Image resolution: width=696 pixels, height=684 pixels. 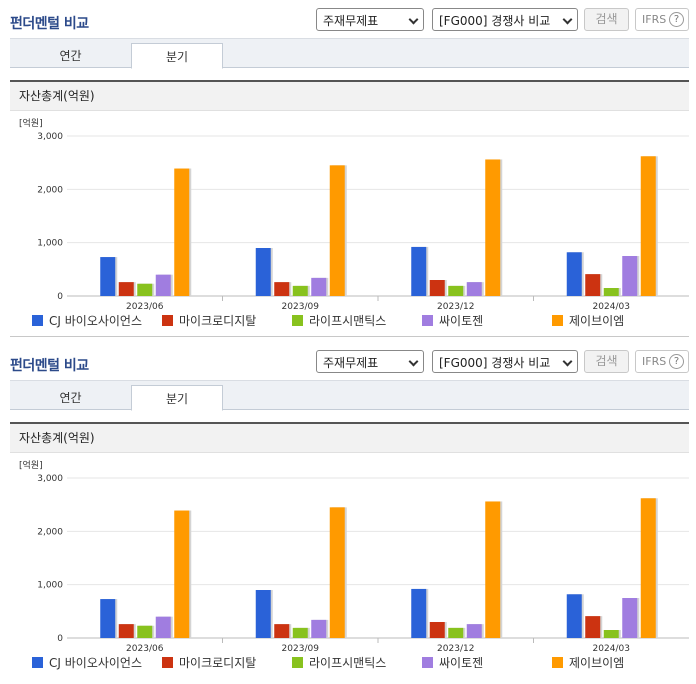 What do you see at coordinates (349, 336) in the screenshot?
I see `divider` at bounding box center [349, 336].